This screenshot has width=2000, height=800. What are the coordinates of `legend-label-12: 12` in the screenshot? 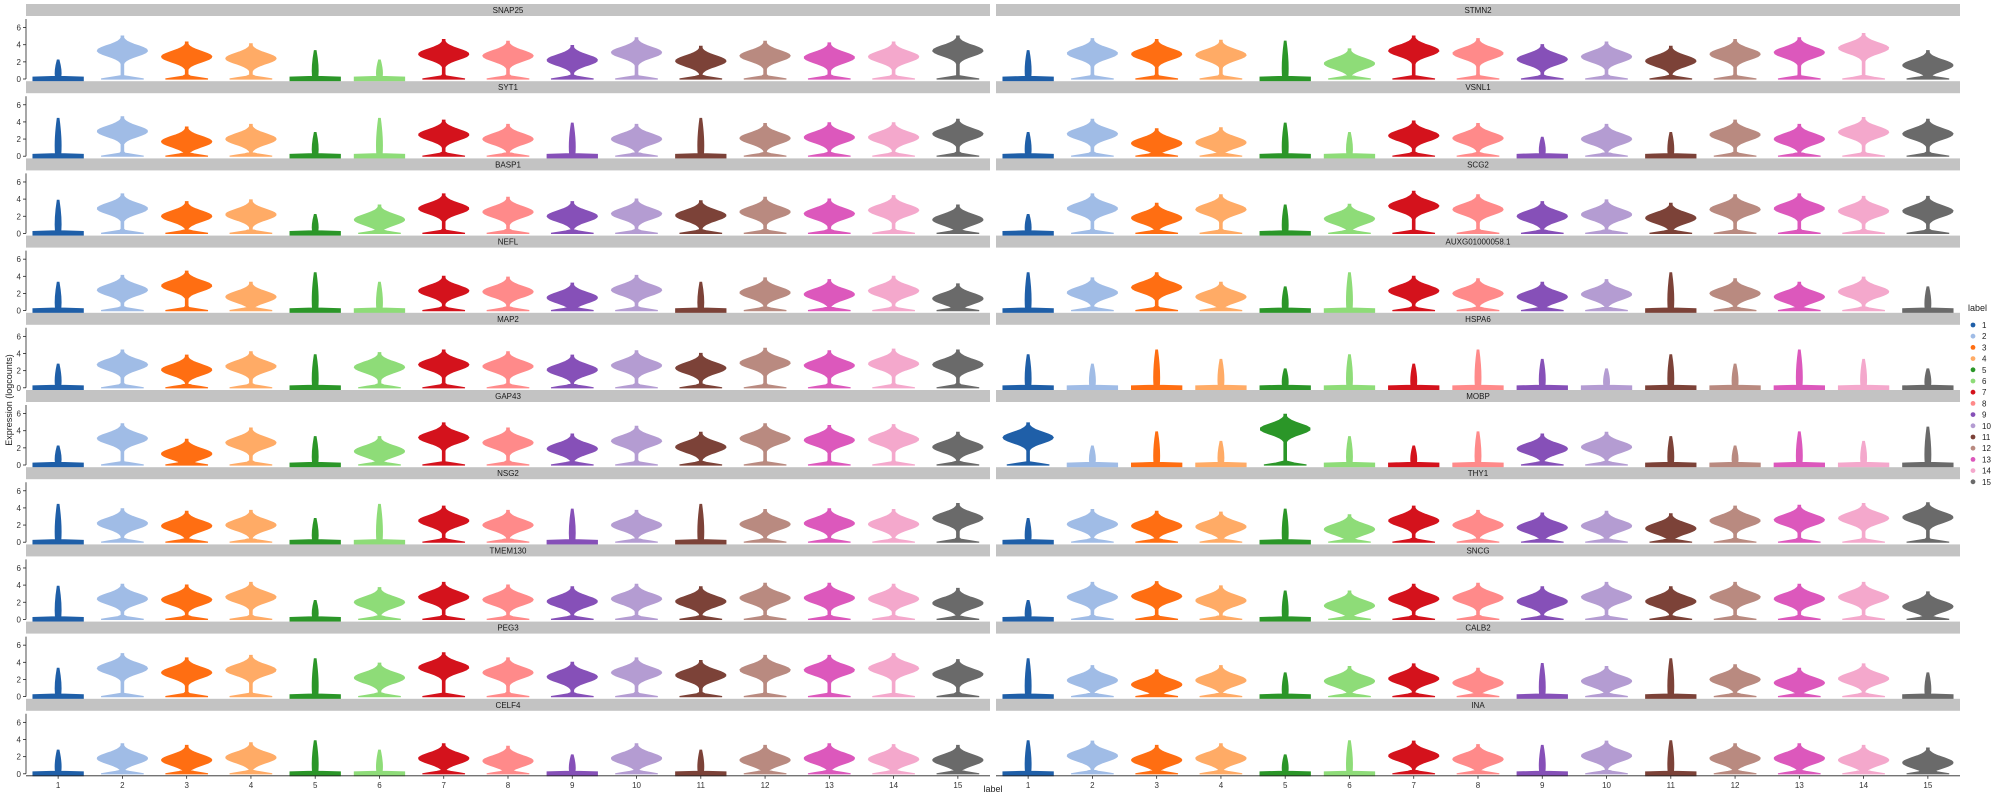 It's located at (1986, 448).